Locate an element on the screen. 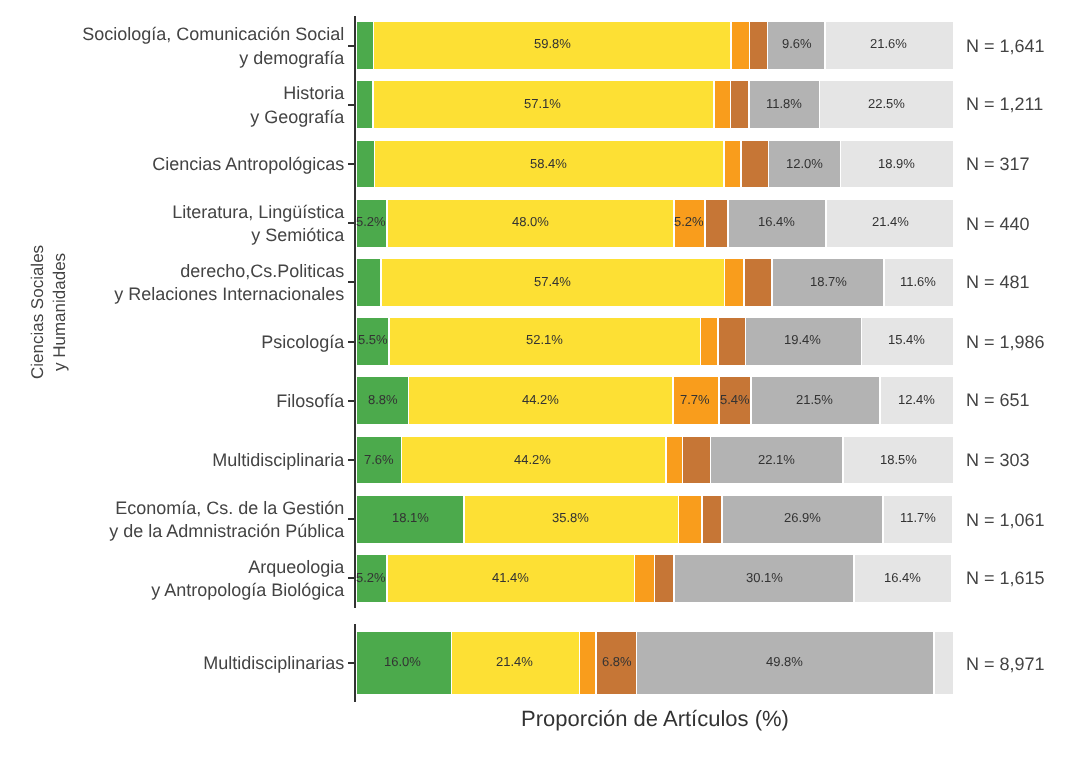 This screenshot has height=758, width=1082. text: N = 303 is located at coordinates (998, 460).